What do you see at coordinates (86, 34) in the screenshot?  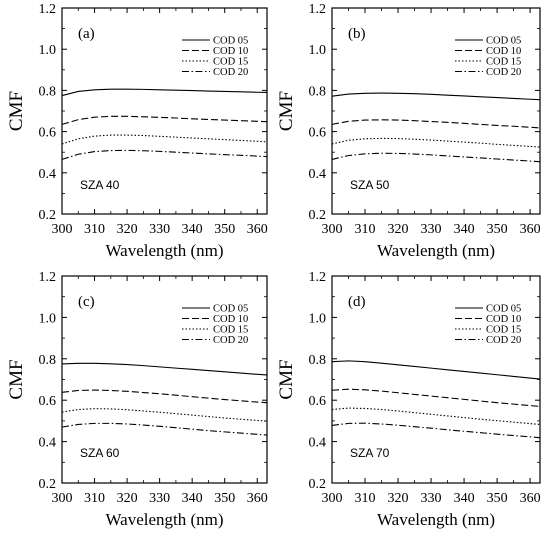 I see `panel-label: (a)` at bounding box center [86, 34].